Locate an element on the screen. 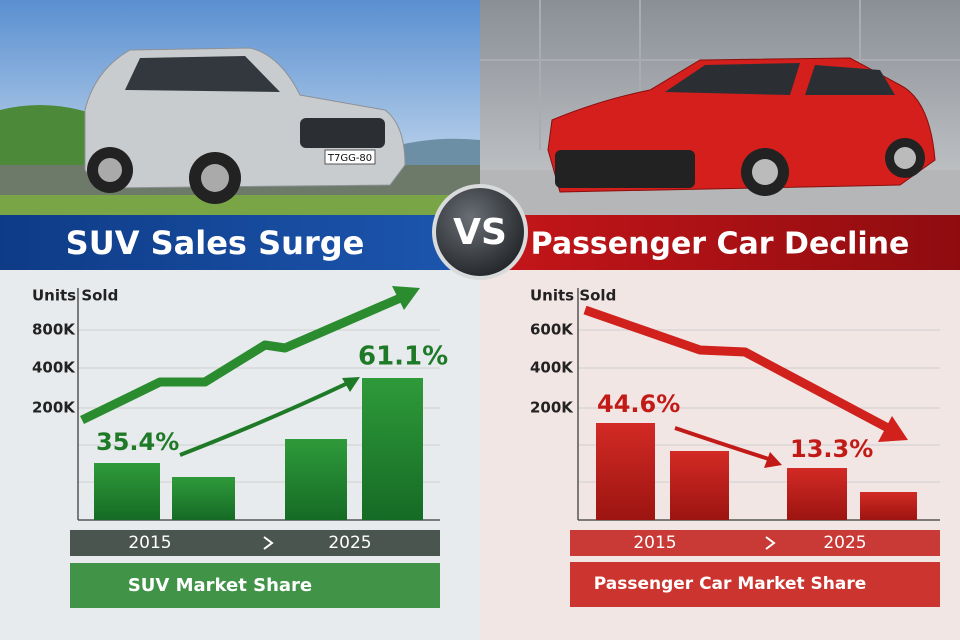  callout: 61.1% is located at coordinates (403, 357).